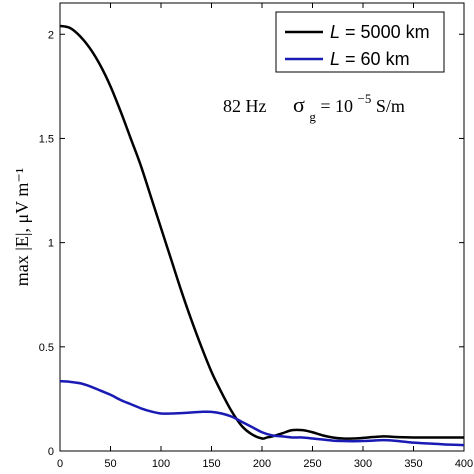  Describe the element at coordinates (390, 106) in the screenshot. I see `annotation-unit: S/m` at that location.